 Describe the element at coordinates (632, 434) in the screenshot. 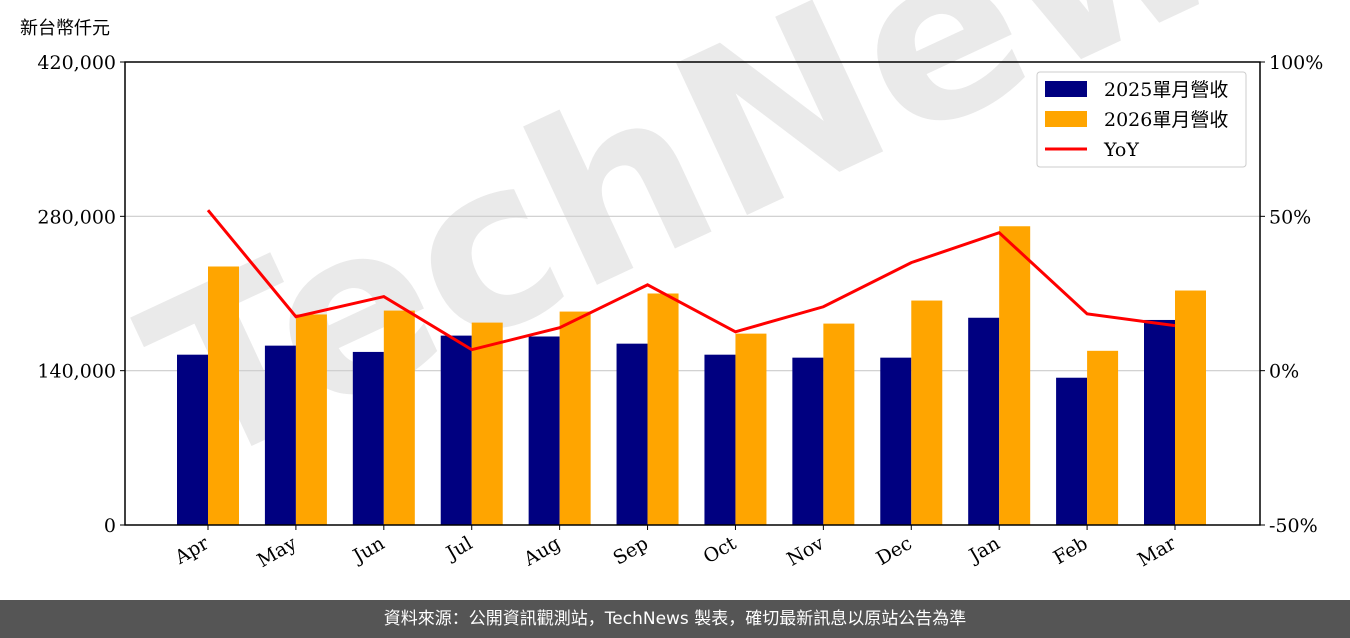

I see `bar-2025-Sep` at that location.